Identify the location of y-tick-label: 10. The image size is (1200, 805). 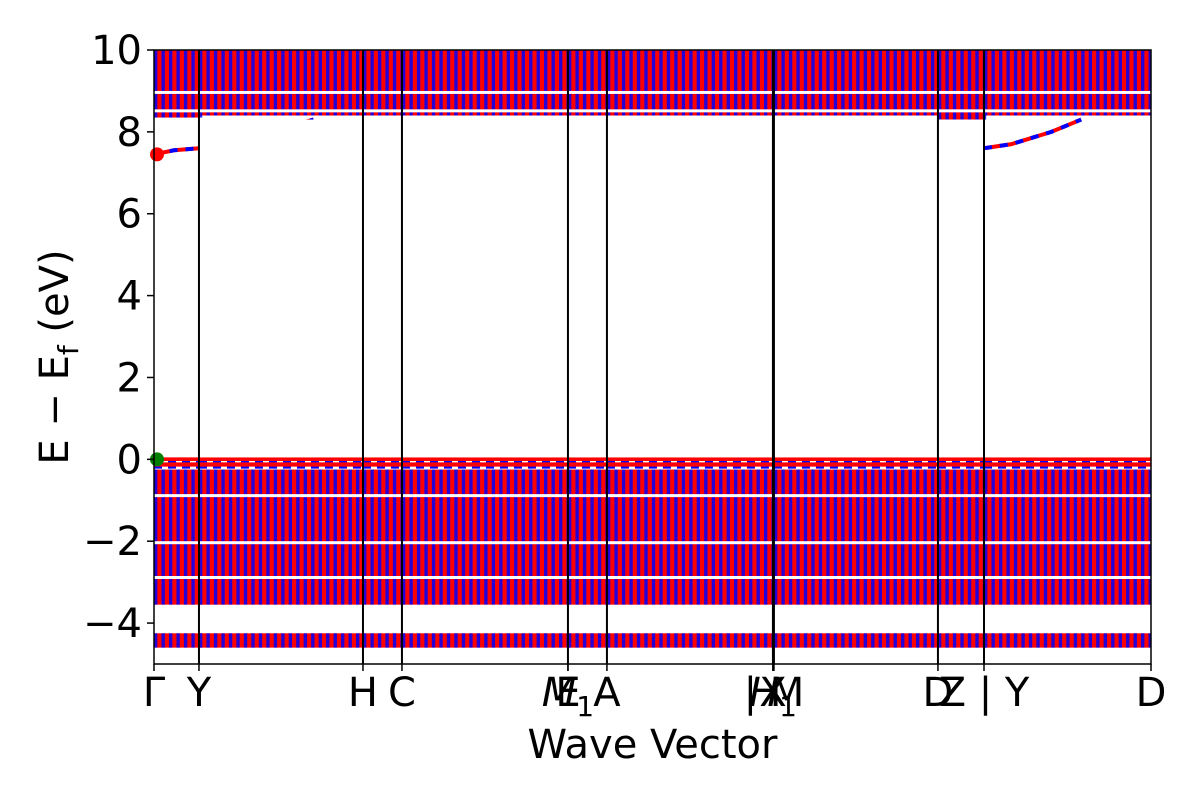
(116, 51).